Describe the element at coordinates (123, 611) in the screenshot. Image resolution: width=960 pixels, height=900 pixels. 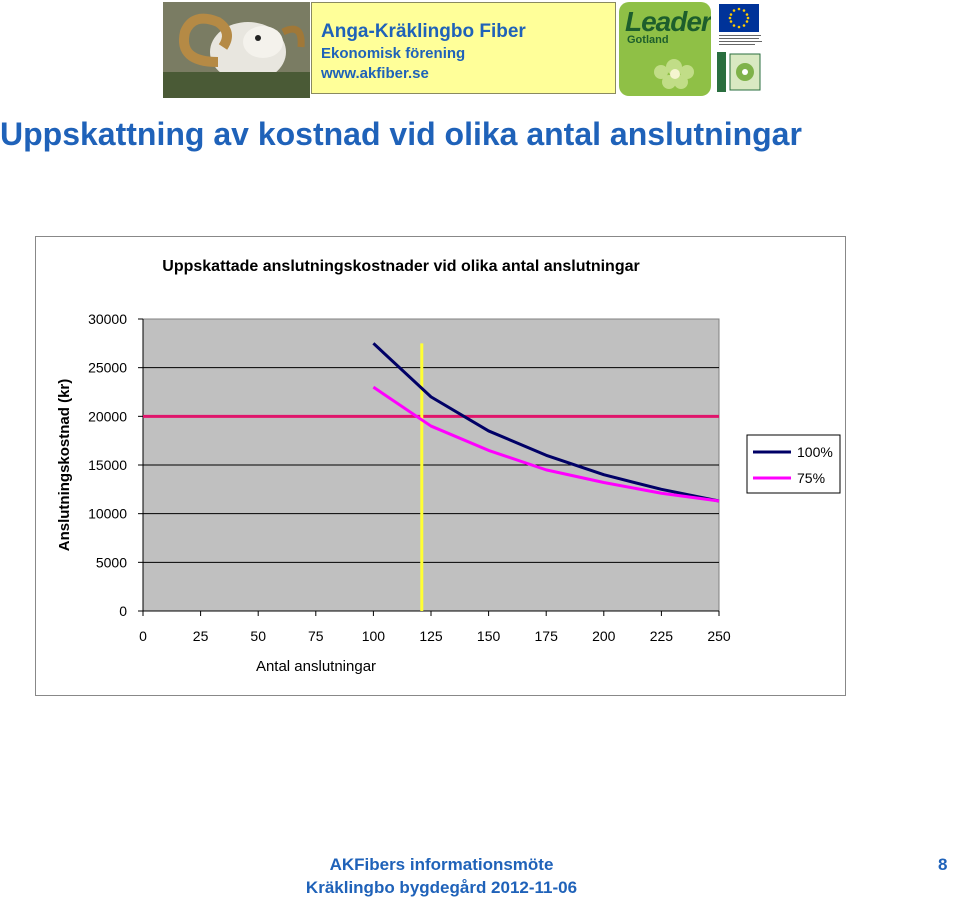
I see `y-tick-label: 0` at that location.